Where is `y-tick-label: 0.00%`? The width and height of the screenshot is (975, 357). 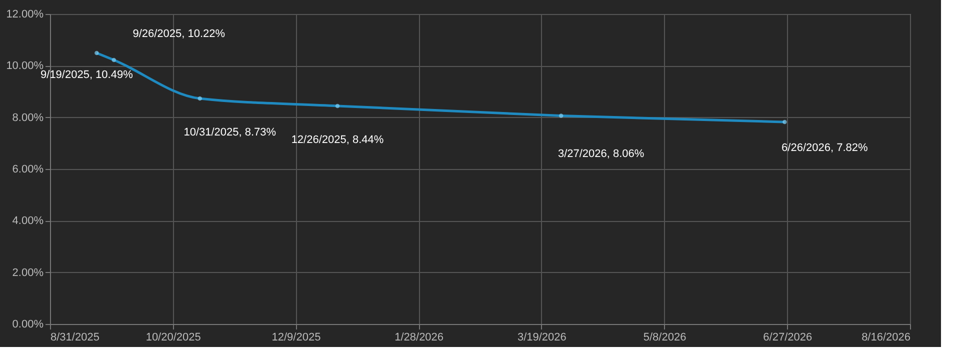 y-tick-label: 0.00% is located at coordinates (28, 324).